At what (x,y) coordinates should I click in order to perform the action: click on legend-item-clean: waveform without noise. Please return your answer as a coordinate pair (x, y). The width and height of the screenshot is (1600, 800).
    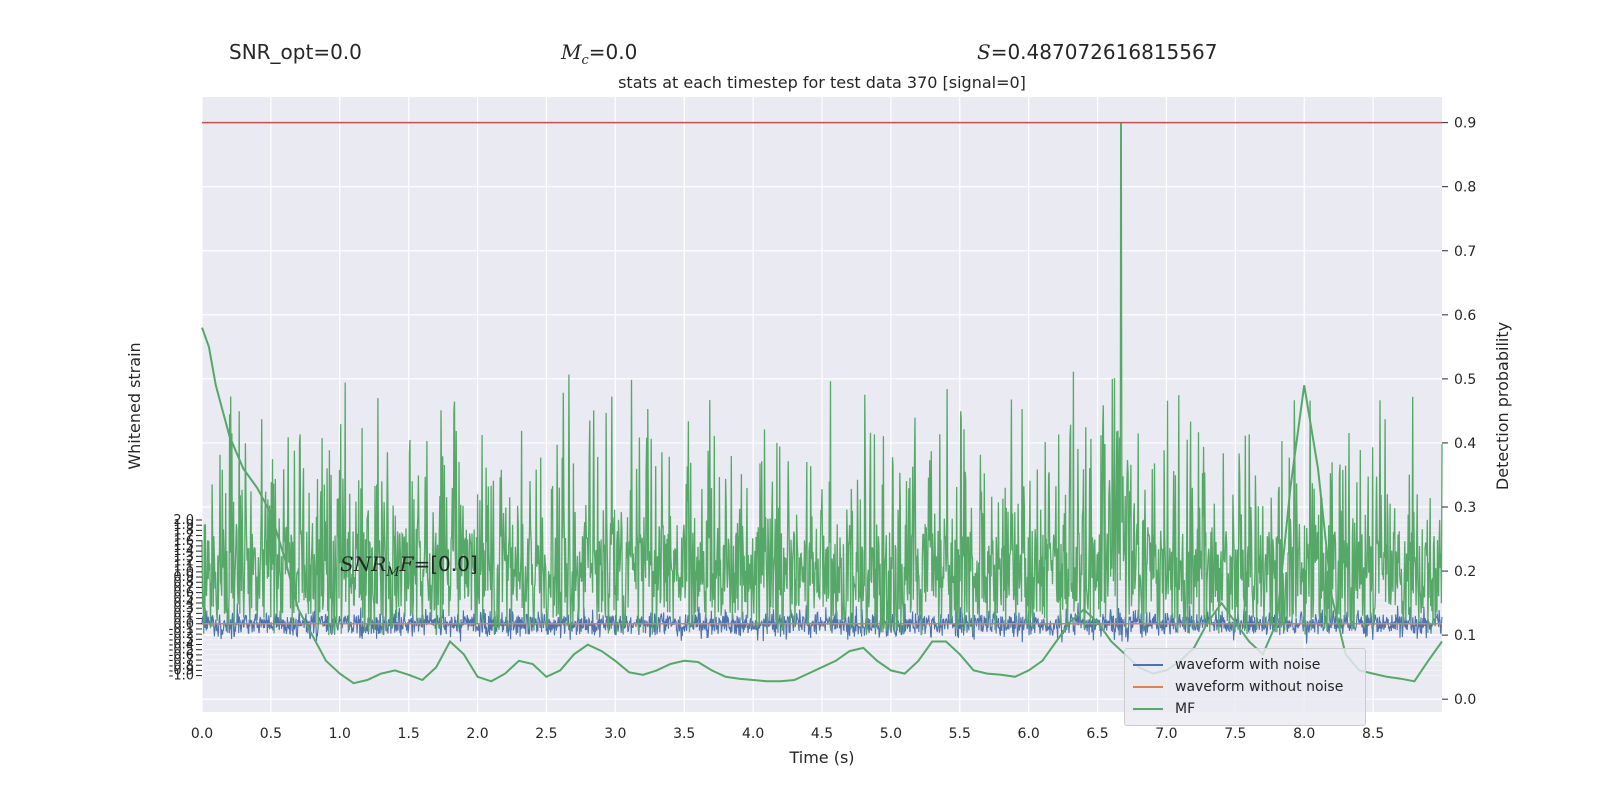
    Looking at the image, I should click on (1238, 687).